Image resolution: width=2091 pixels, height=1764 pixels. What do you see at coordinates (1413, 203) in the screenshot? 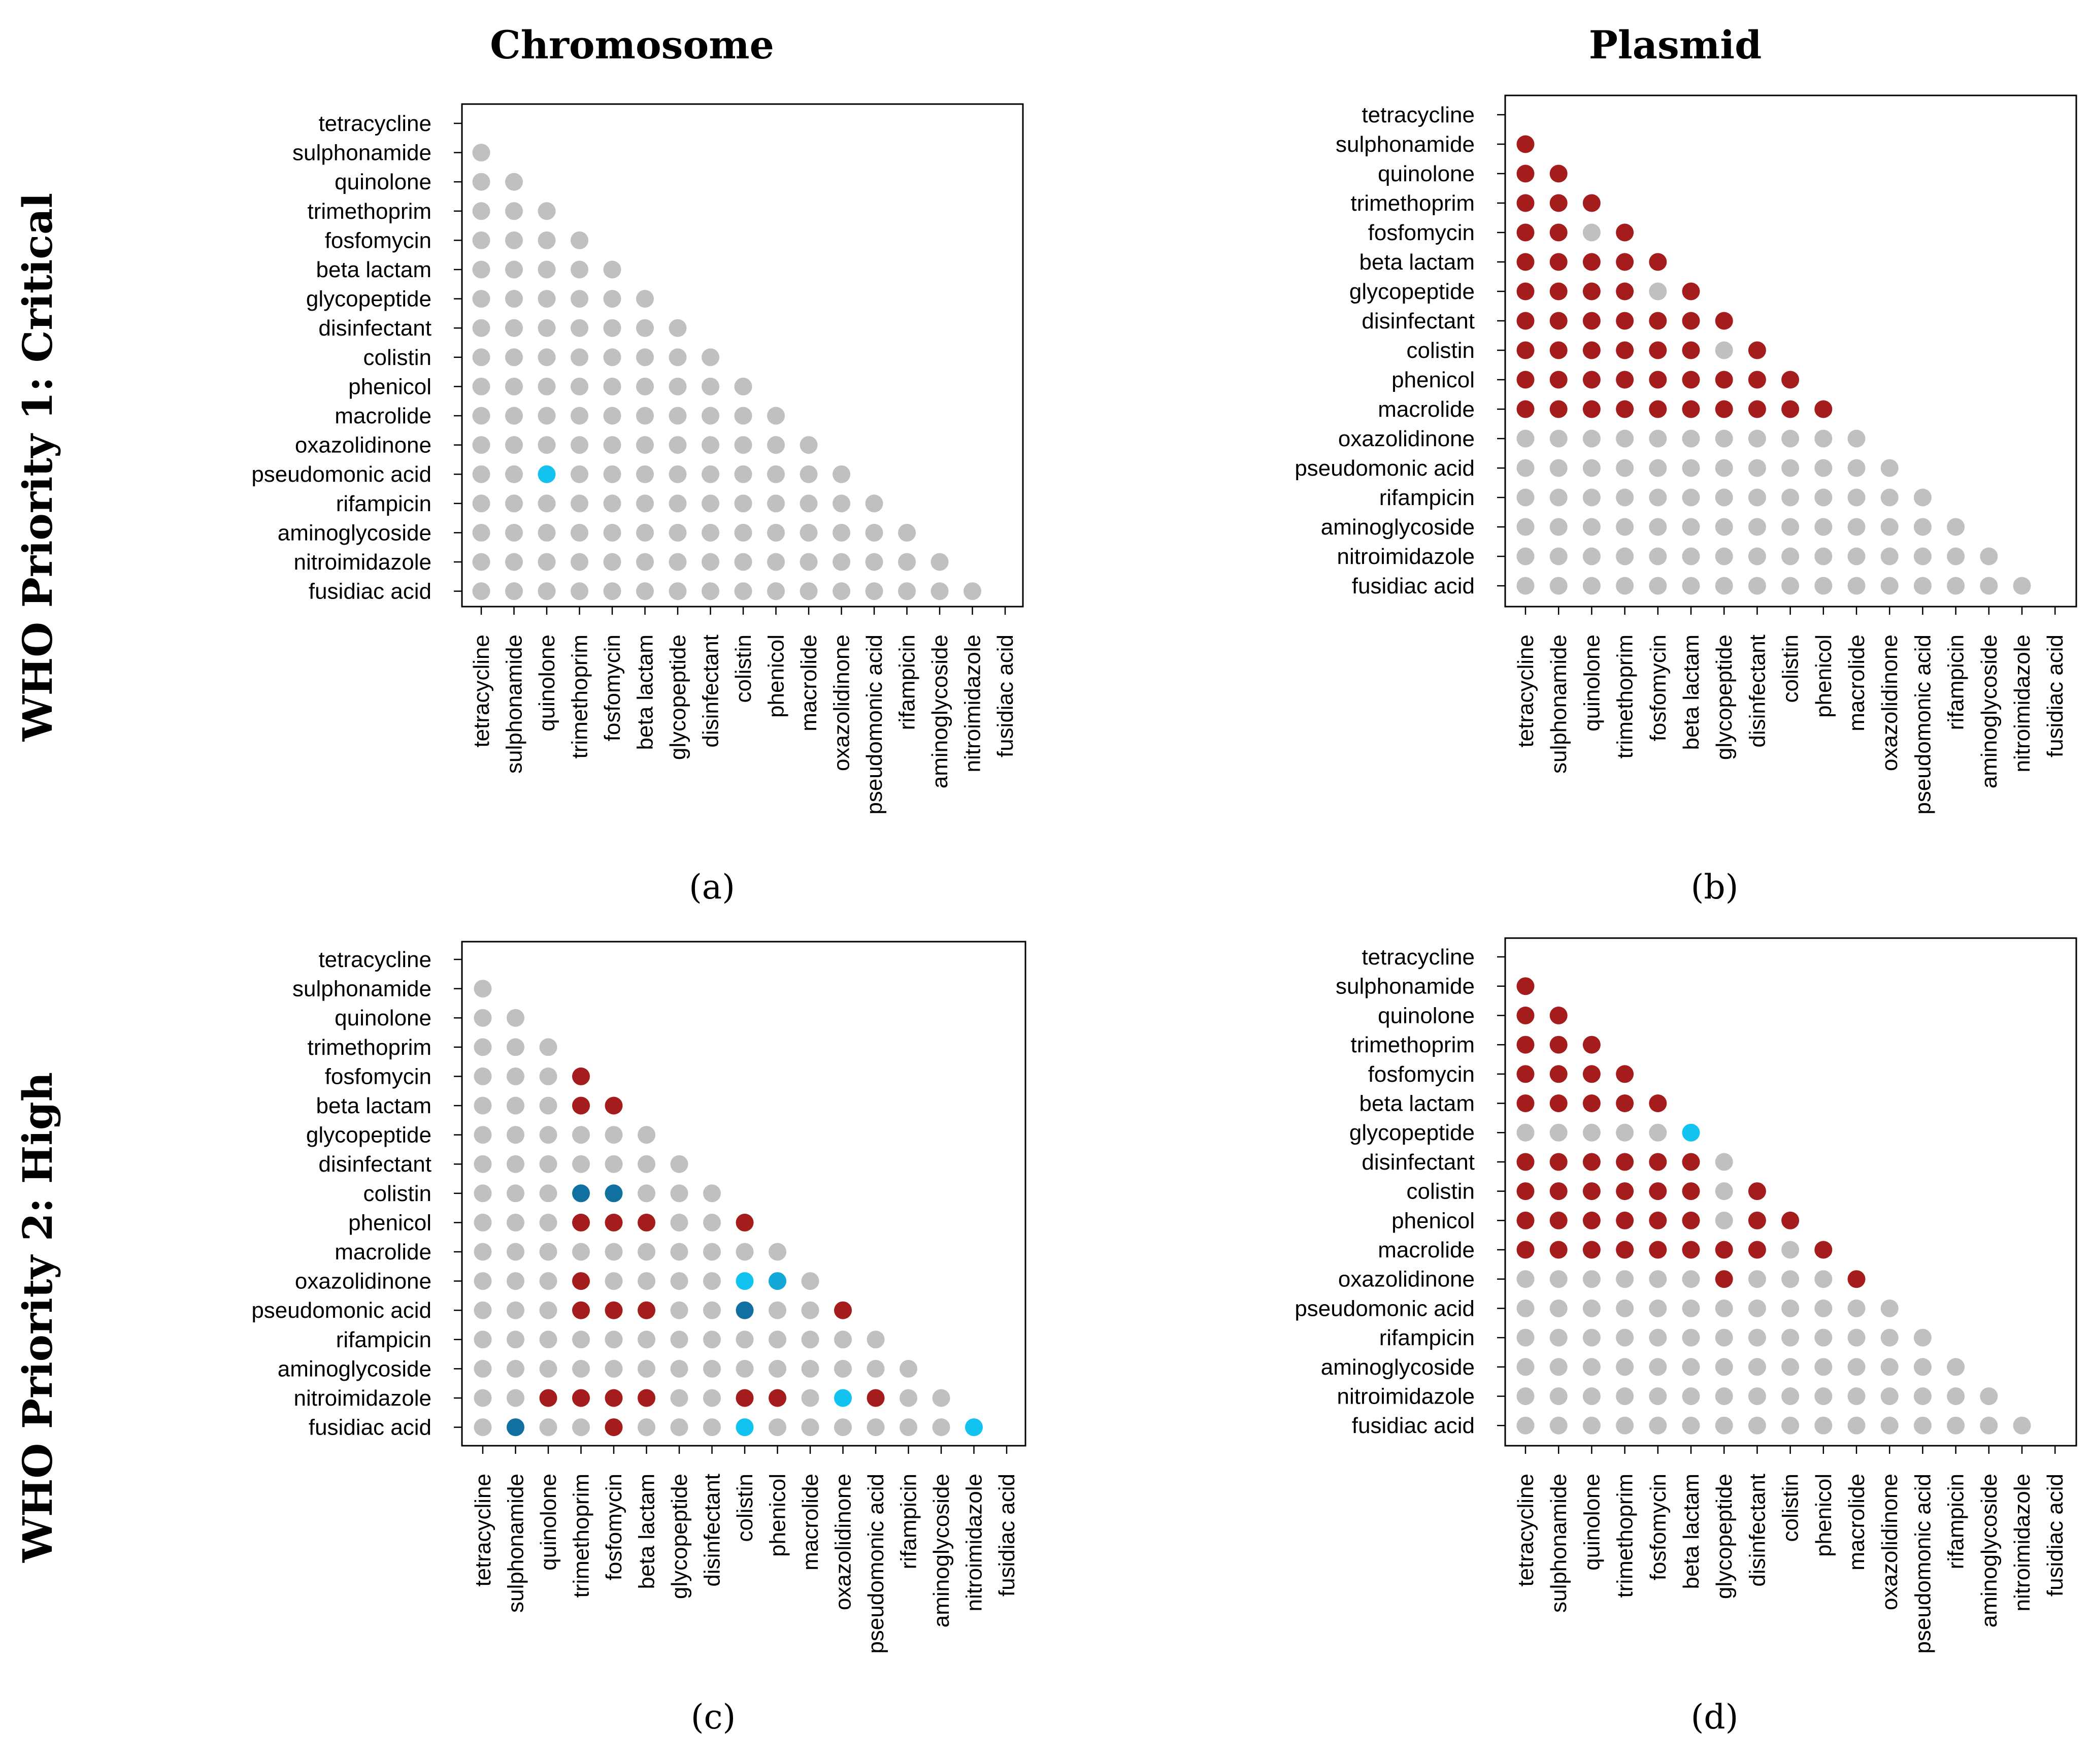
I see `y-tick-label: trimethoprim` at bounding box center [1413, 203].